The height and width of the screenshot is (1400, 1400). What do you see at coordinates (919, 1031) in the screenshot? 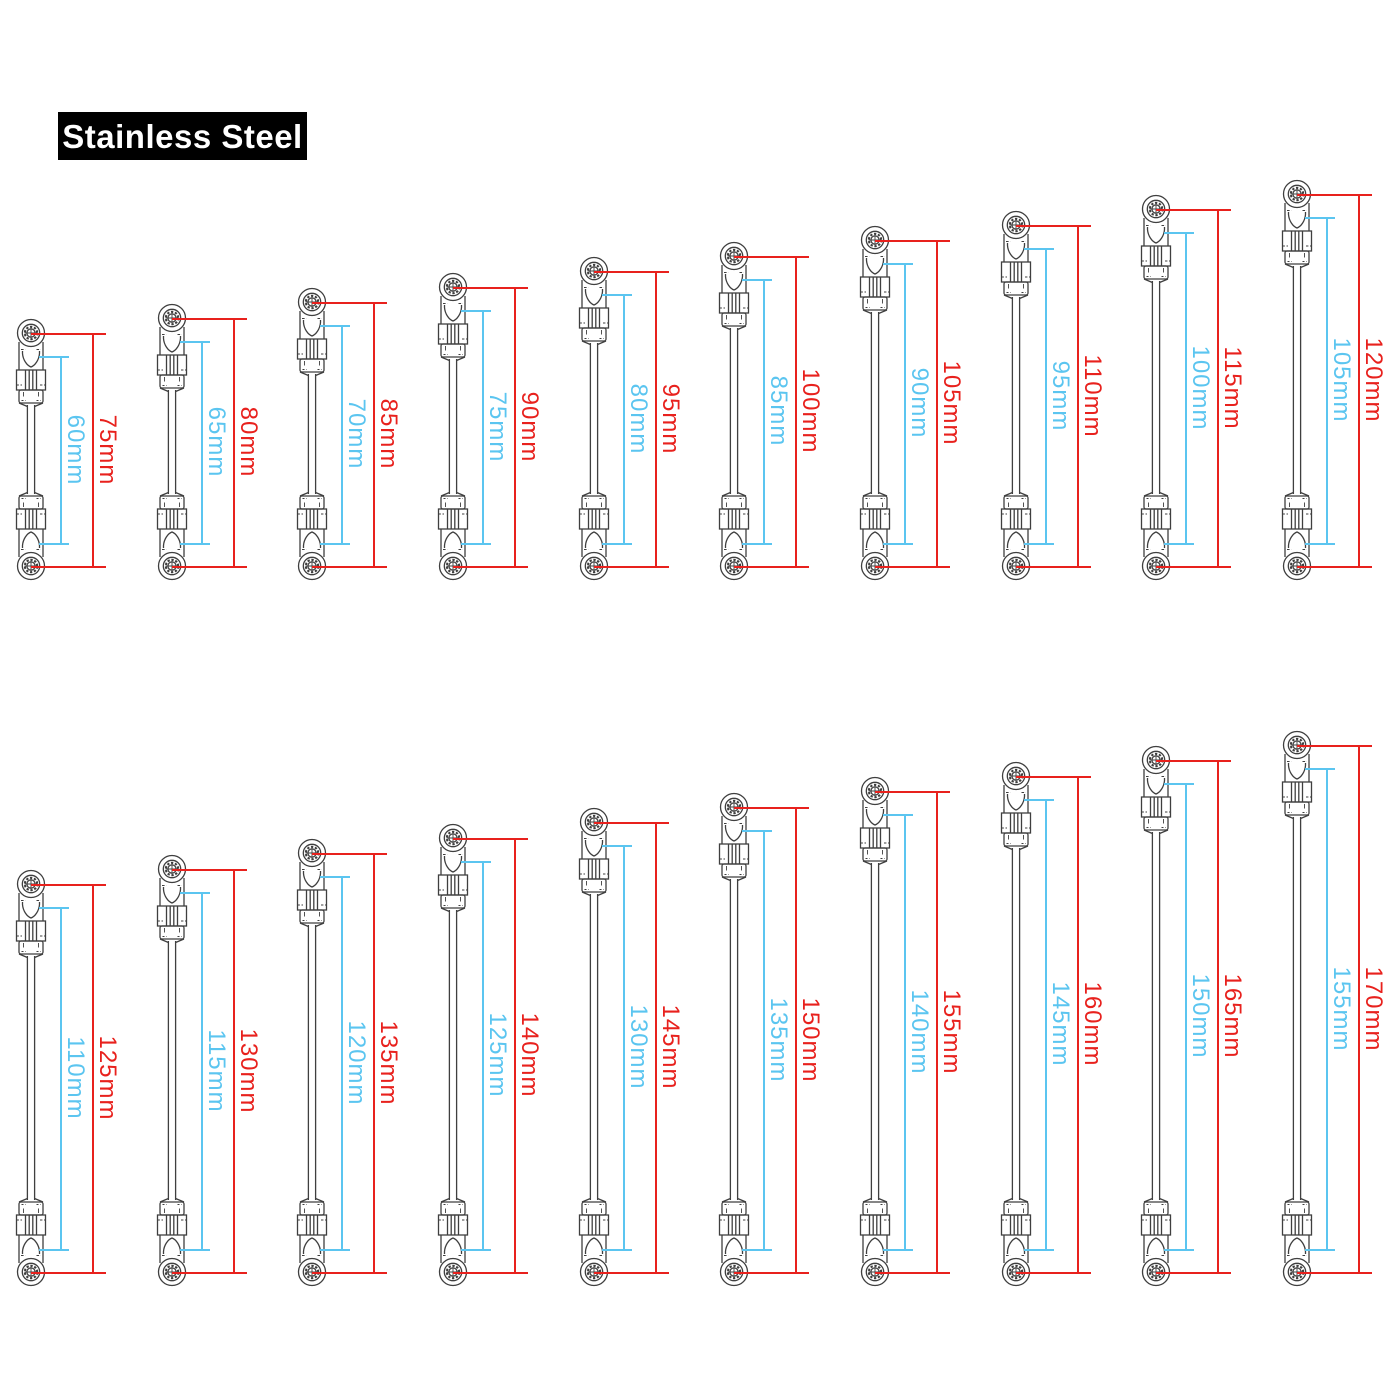
I see `inner-dim-label: 140mm` at bounding box center [919, 1031].